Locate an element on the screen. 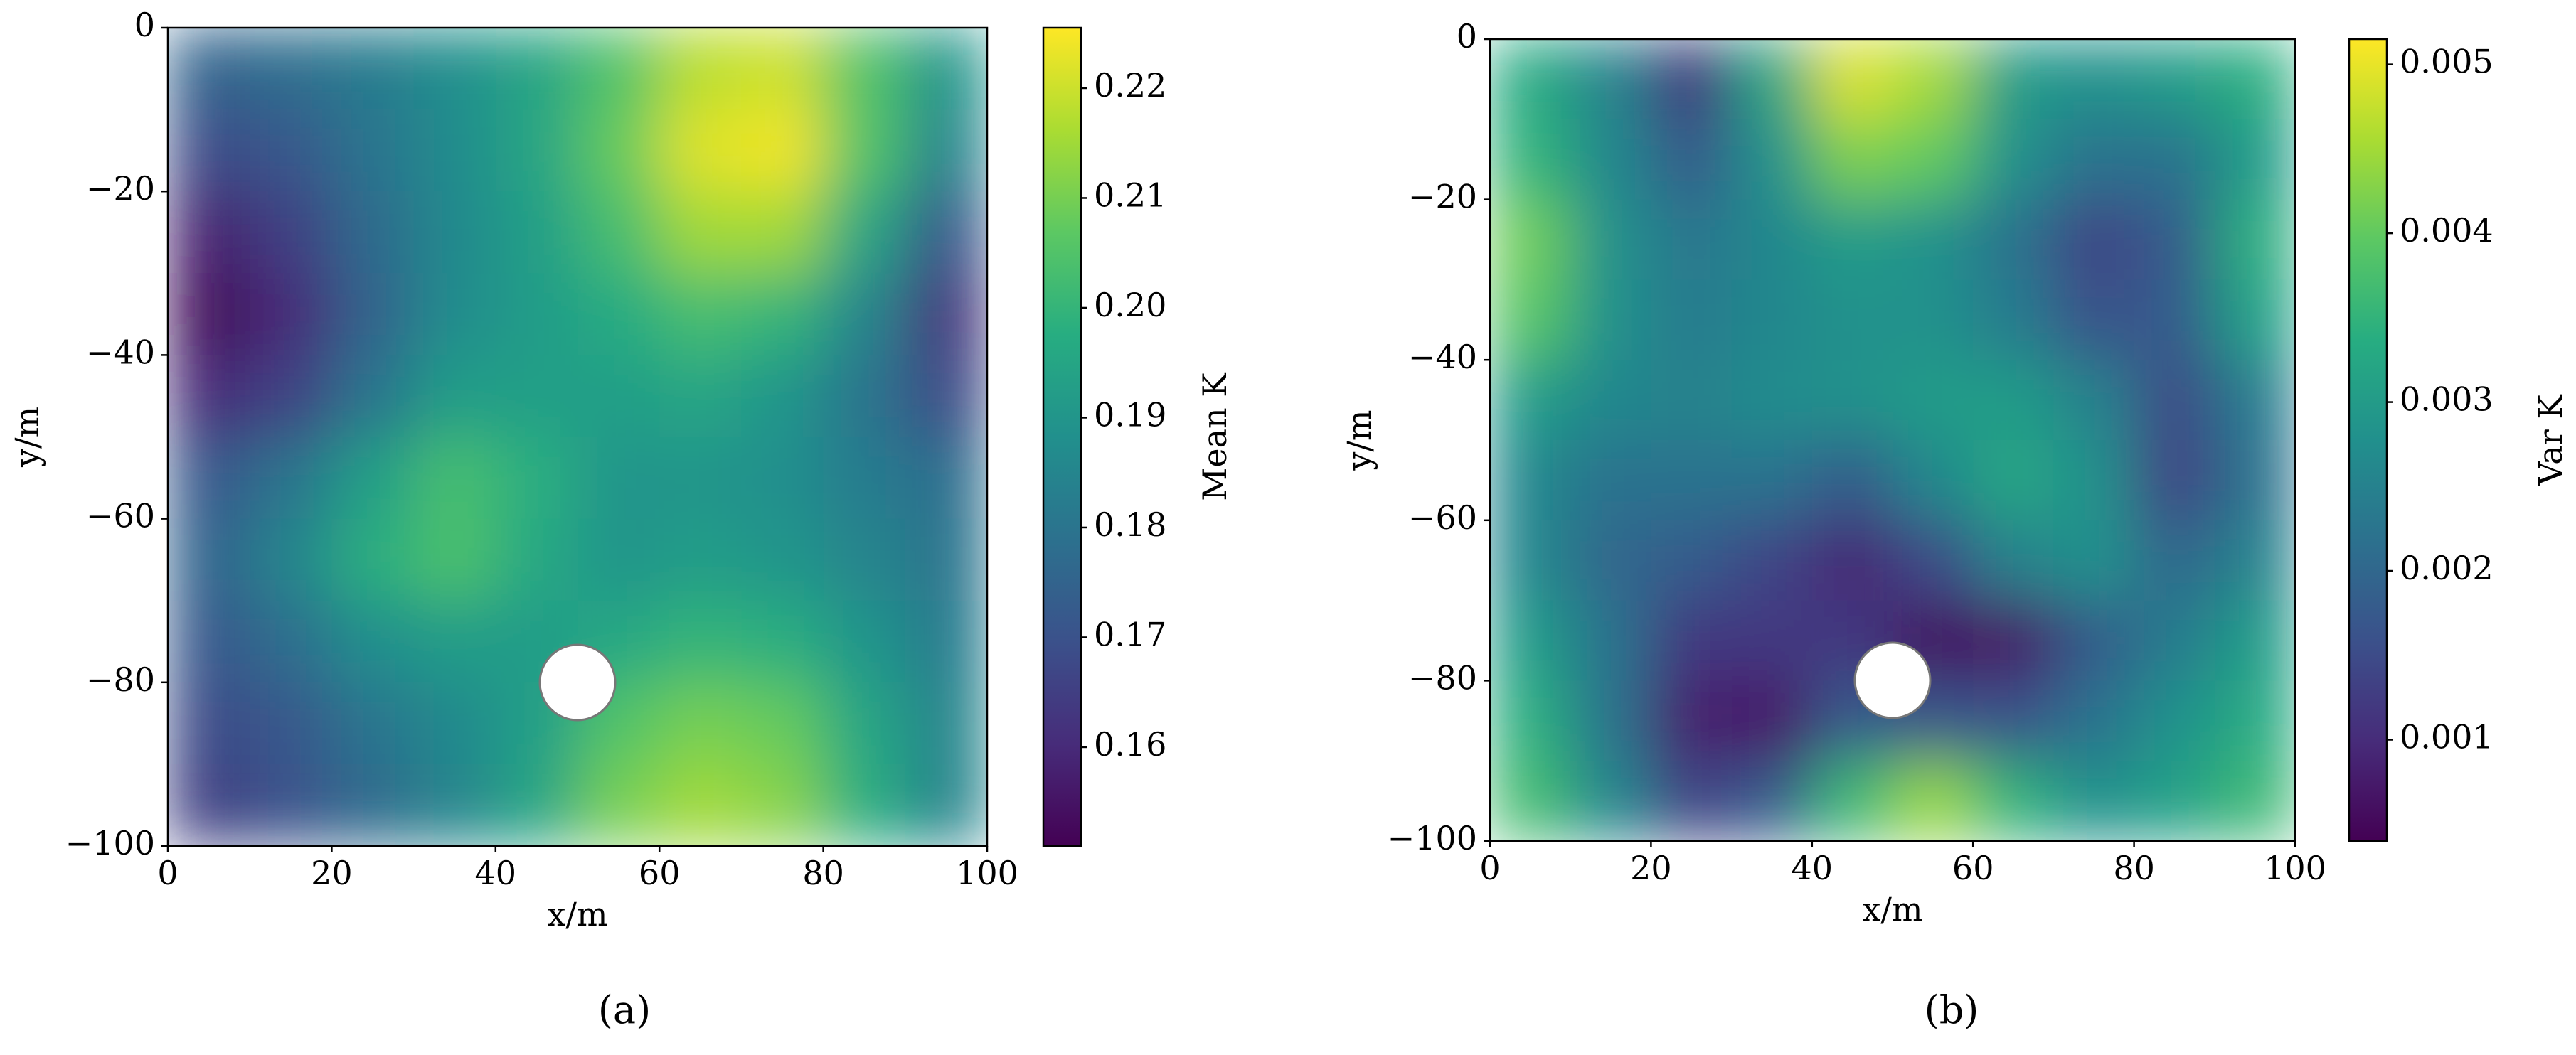 The width and height of the screenshot is (2576, 1055). panel-caption: (a) is located at coordinates (624, 1010).